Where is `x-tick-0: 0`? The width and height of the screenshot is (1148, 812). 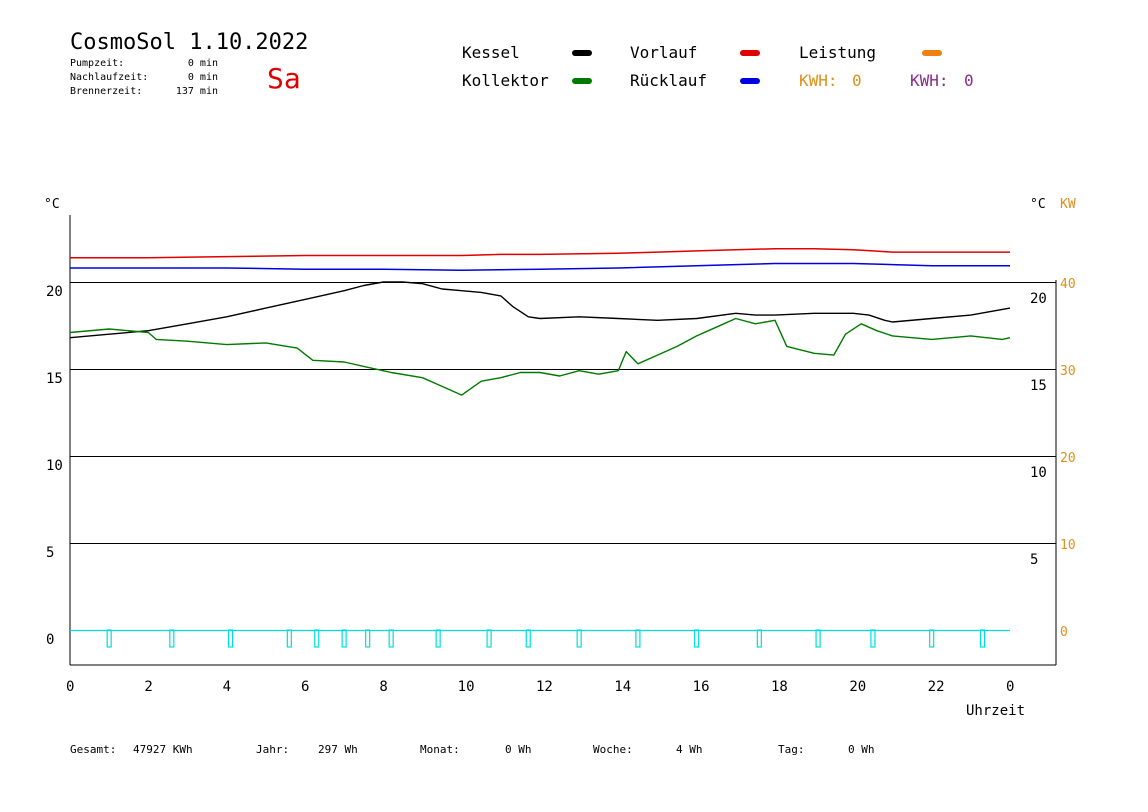
x-tick-0: 0 is located at coordinates (70, 687).